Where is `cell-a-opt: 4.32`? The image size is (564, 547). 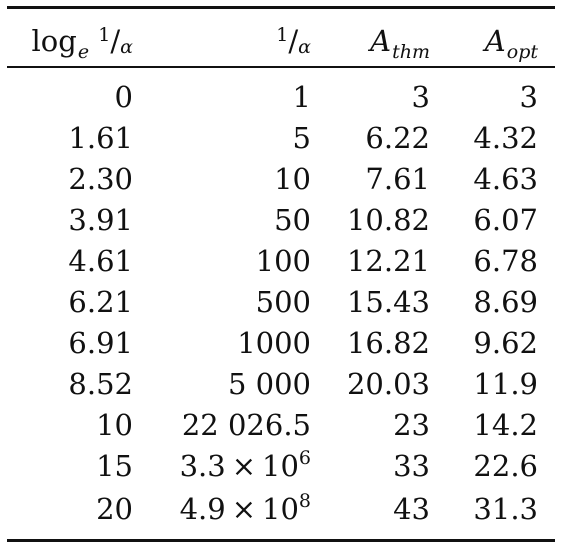 cell-a-opt: 4.32 is located at coordinates (505, 138).